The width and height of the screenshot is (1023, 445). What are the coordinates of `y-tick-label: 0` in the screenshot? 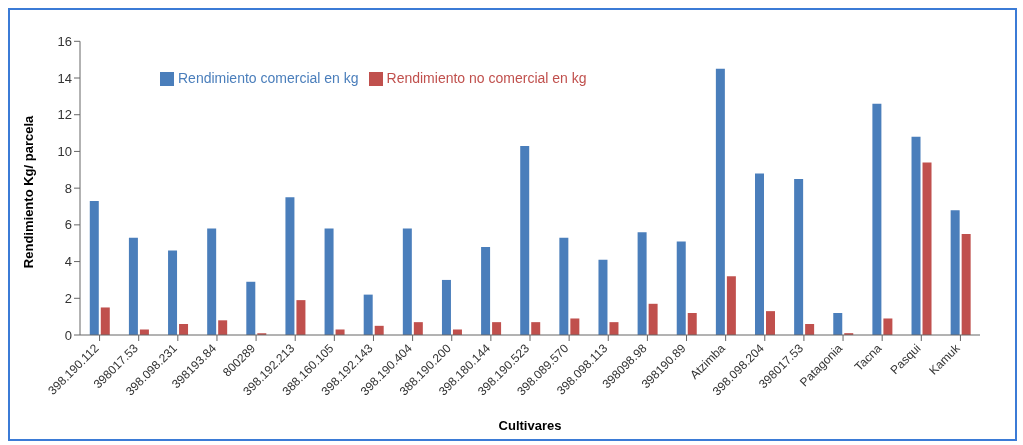 It's located at (68, 335).